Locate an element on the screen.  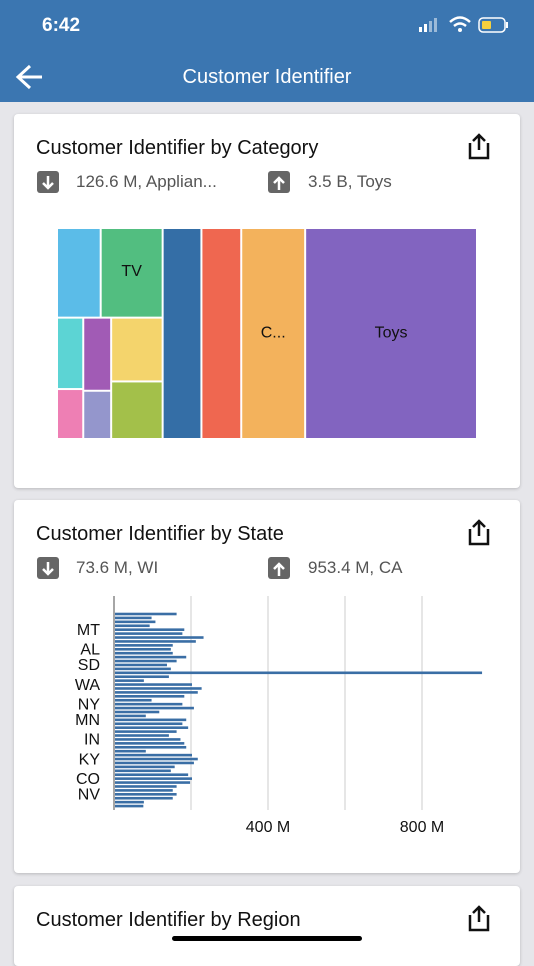
max-summary: 3.5 B, Toys is located at coordinates (350, 181).